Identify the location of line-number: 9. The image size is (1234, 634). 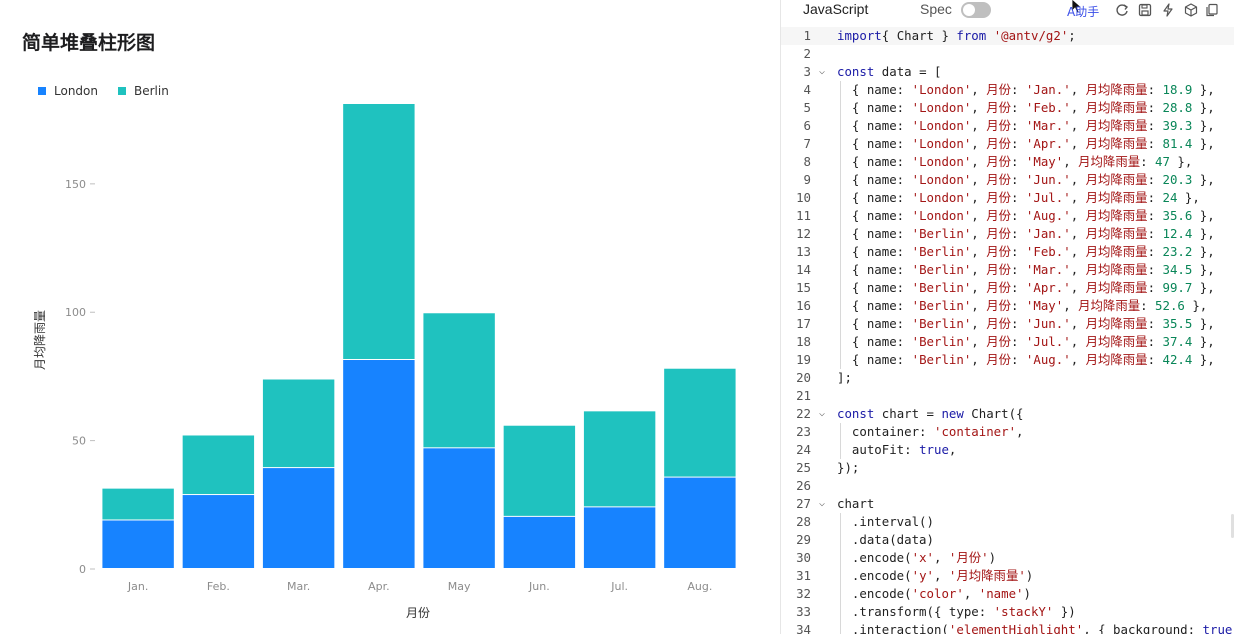
(807, 179).